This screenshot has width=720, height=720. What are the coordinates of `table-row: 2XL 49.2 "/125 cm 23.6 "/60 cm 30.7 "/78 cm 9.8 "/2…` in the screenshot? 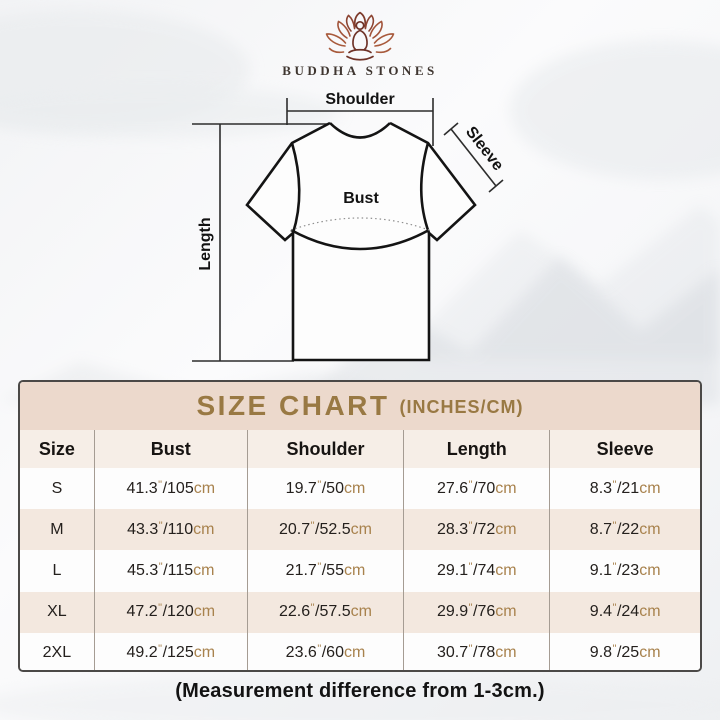 It's located at (360, 651).